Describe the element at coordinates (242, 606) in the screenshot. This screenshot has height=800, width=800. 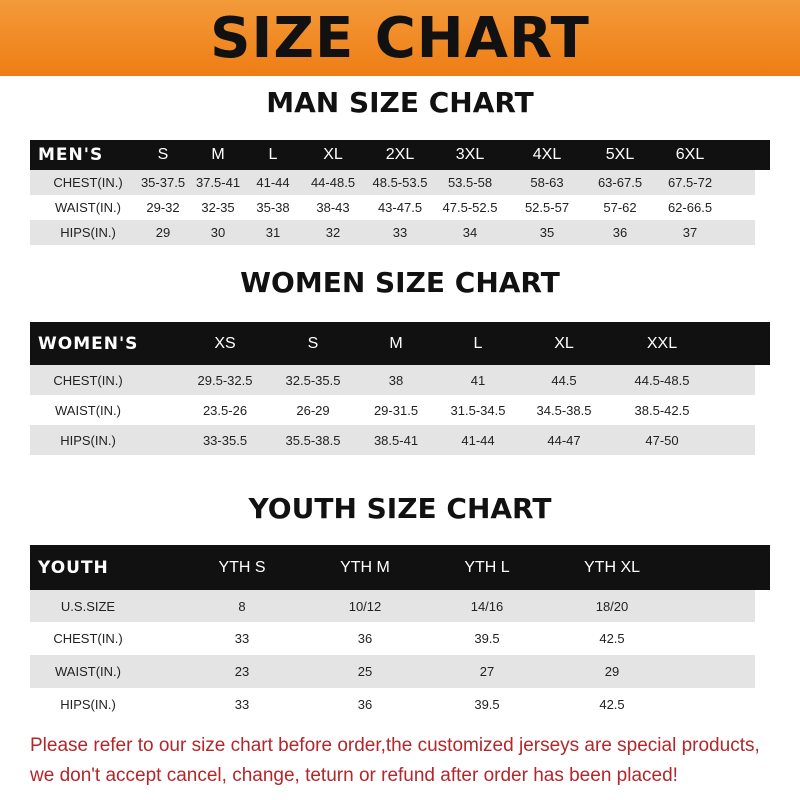
I see `table-cell: 8` at that location.